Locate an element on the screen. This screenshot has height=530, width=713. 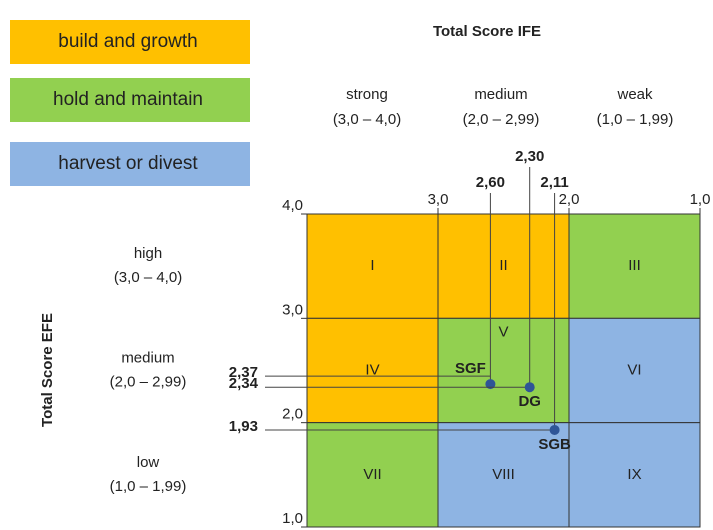
legend-label: harvest or divest is located at coordinates (128, 163).